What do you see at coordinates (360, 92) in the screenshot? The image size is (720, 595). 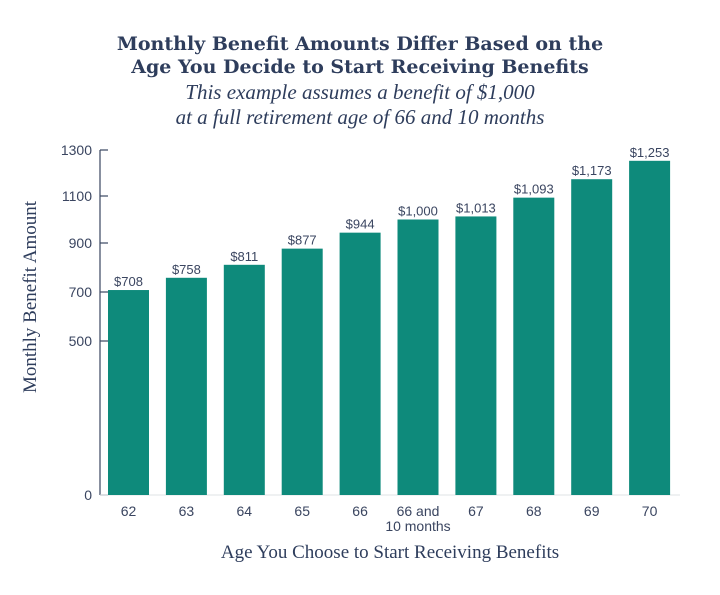 I see `chart-subtitle-line-1: This example assumes a benefit of $1,000` at bounding box center [360, 92].